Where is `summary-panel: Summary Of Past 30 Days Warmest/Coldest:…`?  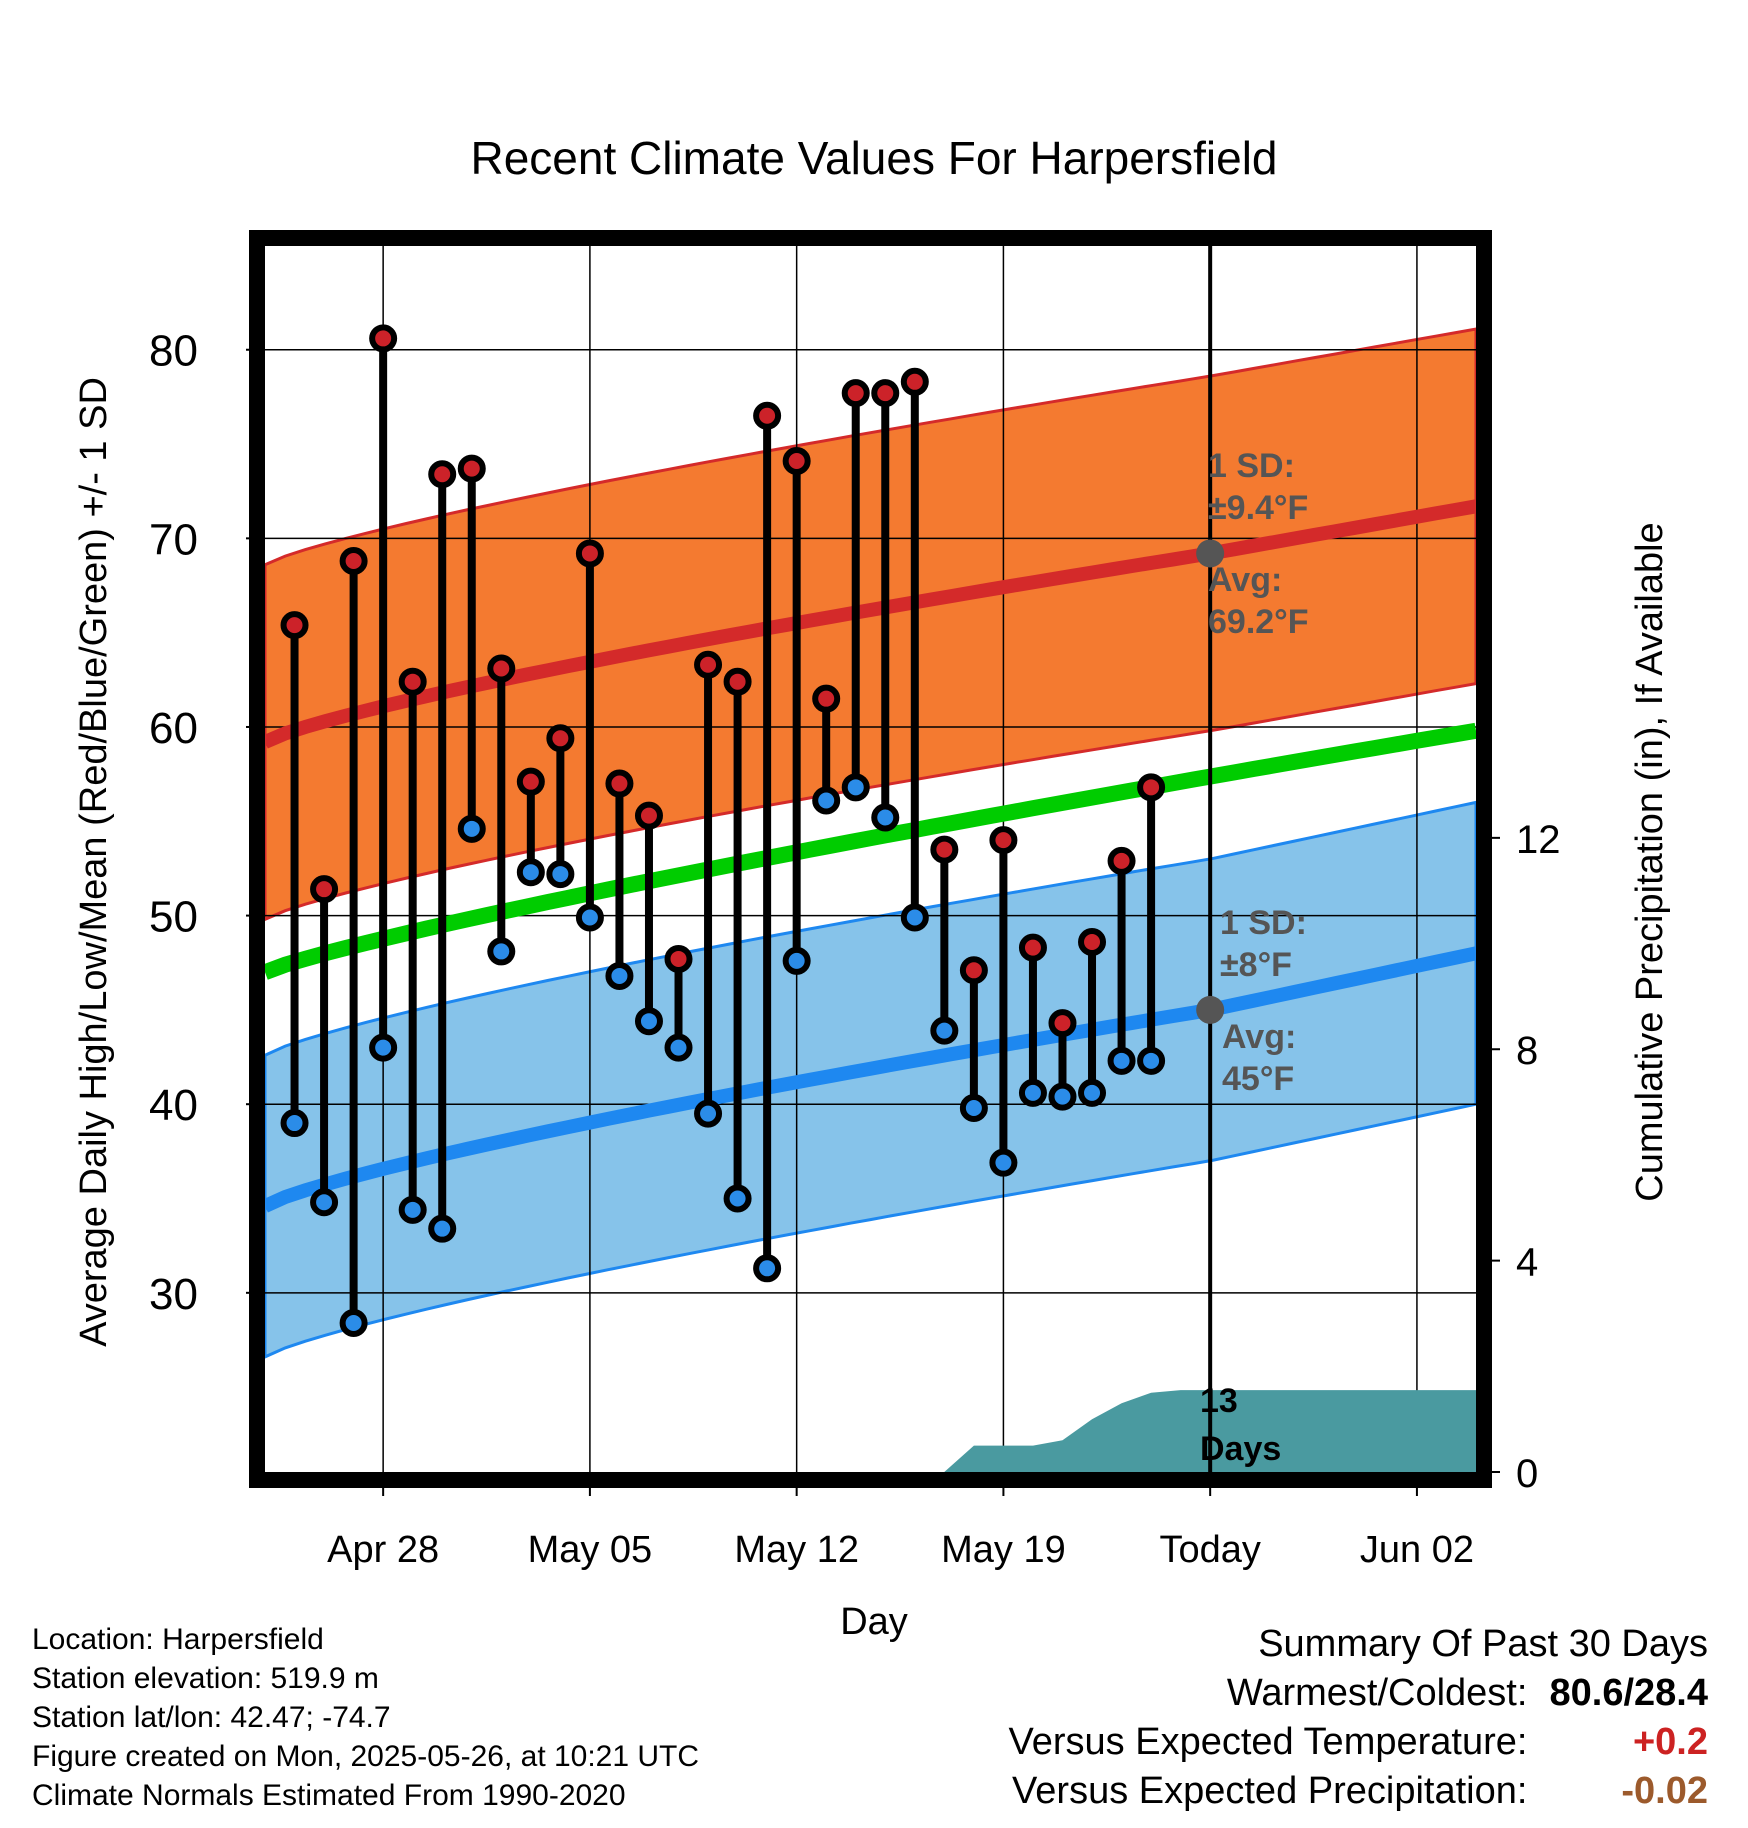
summary-panel: Summary Of Past 30 Days Warmest/Coldest:… is located at coordinates (1358, 1718).